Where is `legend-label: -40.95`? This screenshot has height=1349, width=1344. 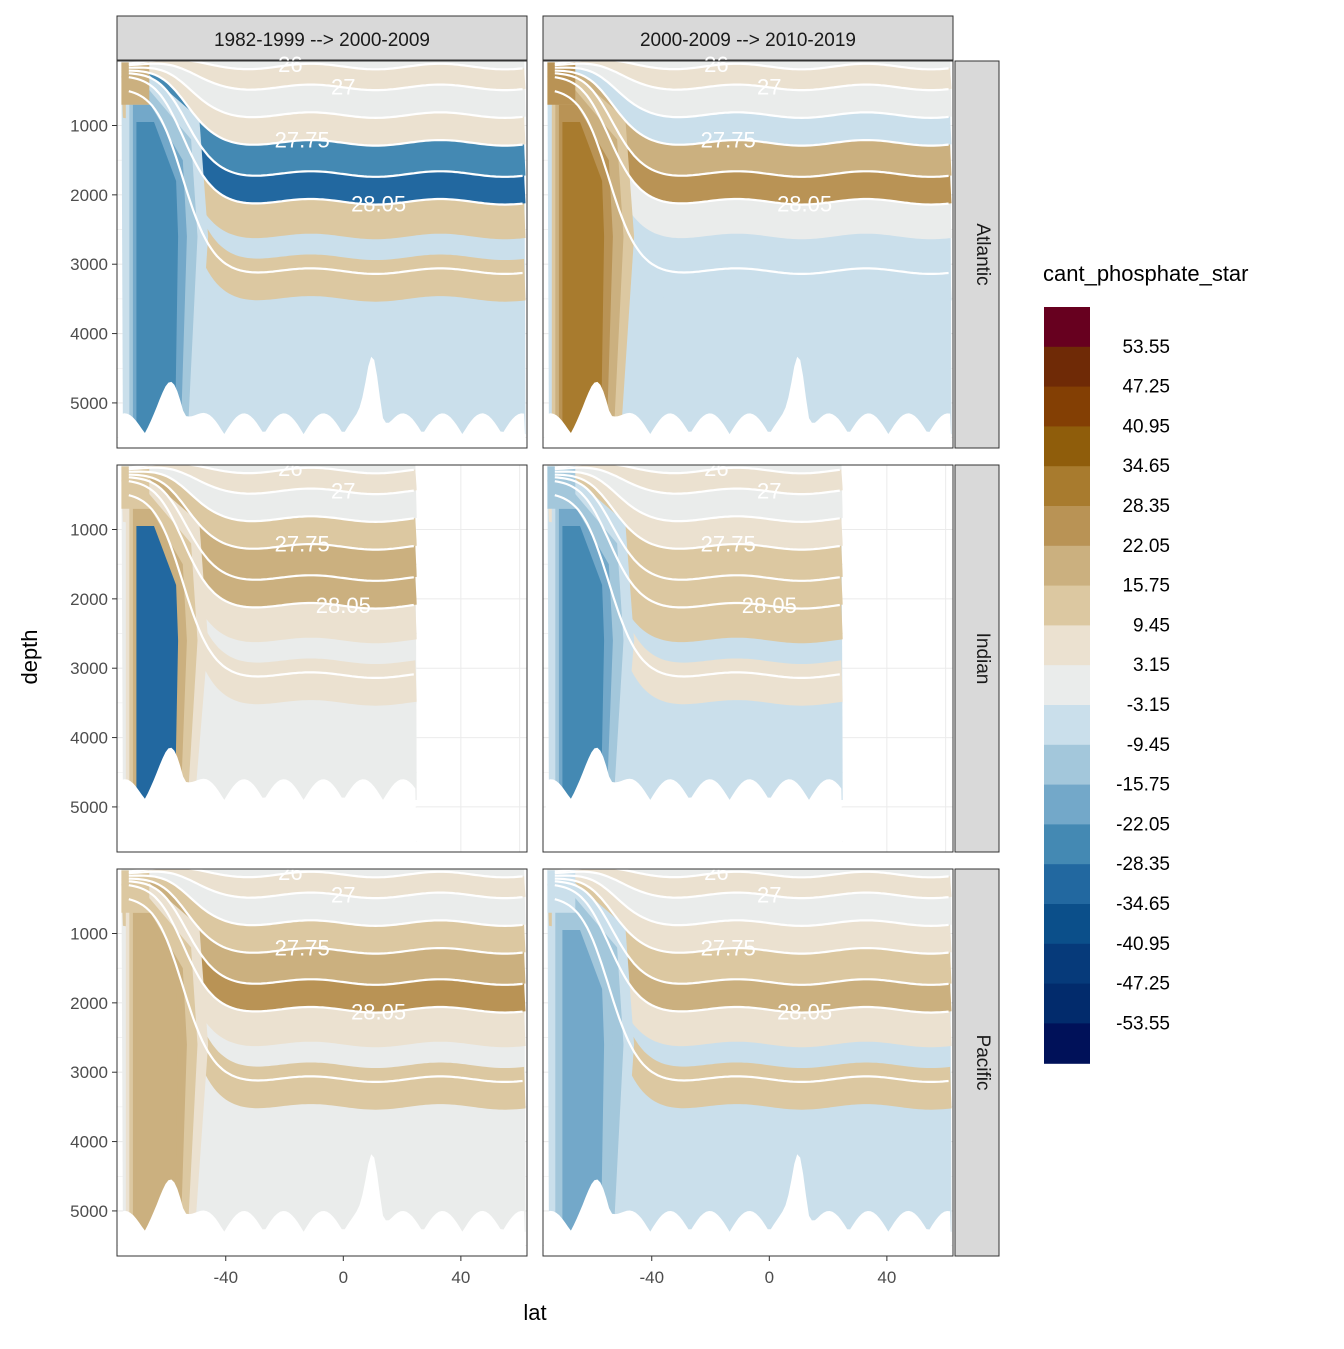 legend-label: -40.95 is located at coordinates (1143, 944).